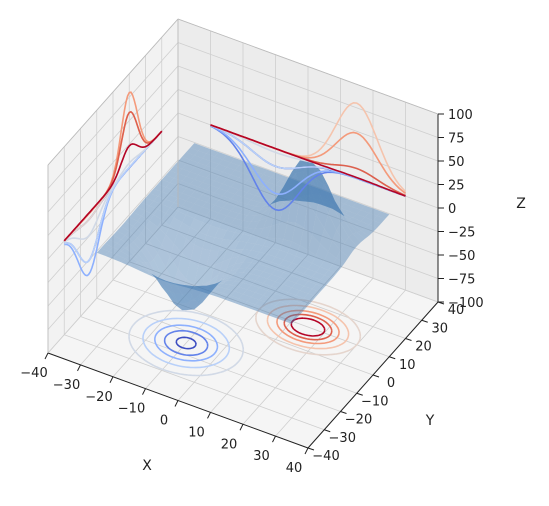 The width and height of the screenshot is (549, 506). What do you see at coordinates (466, 209) in the screenshot?
I see `z-tick-labels: −100 −75 −50 −25 0 25 50 75 100` at bounding box center [466, 209].